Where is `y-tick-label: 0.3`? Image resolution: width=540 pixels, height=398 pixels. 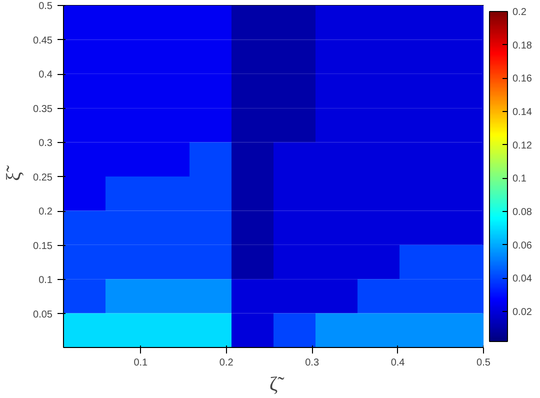
y-tick-label: 0.3 is located at coordinates (45, 144).